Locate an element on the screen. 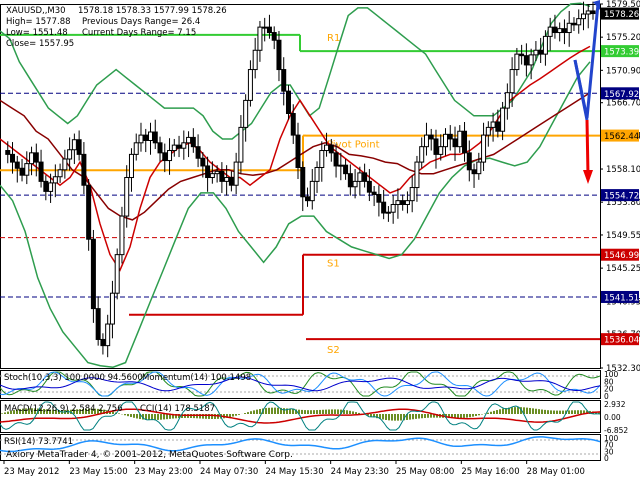  forecast-arrows is located at coordinates (586, 92).